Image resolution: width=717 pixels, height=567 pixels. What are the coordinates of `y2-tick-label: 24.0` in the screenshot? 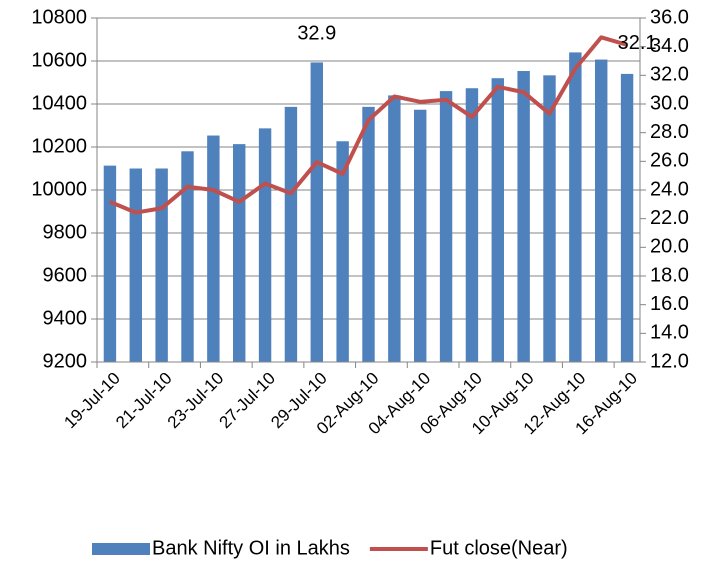 It's located at (669, 189).